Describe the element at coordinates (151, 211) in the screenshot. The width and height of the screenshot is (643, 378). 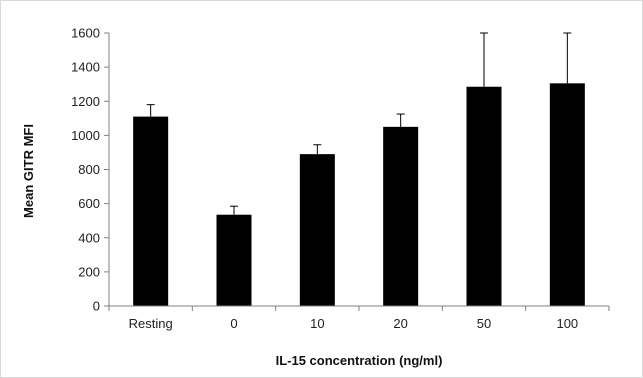
I see `bar-resting` at that location.